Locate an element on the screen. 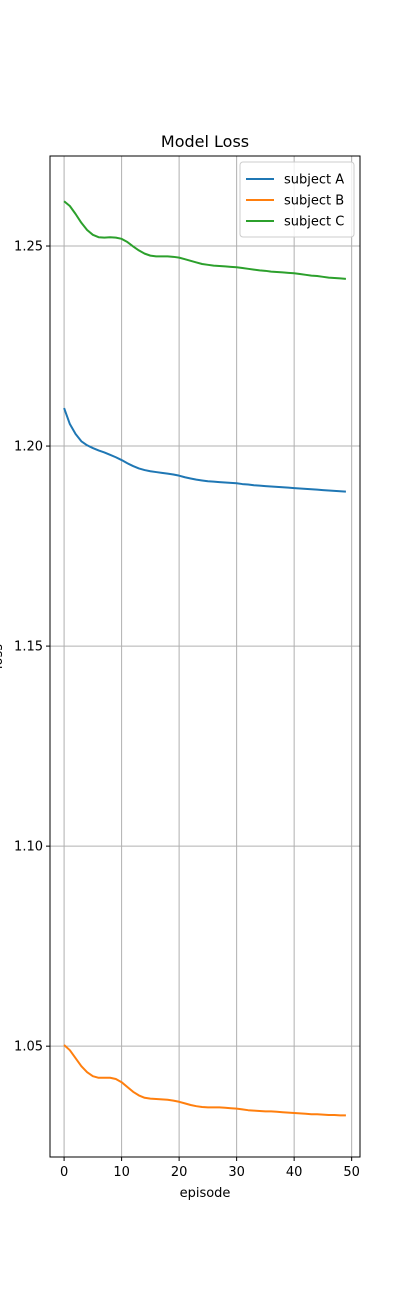 Image resolution: width=400 pixels, height=1300 pixels. chart-title: Model Loss is located at coordinates (205, 141).